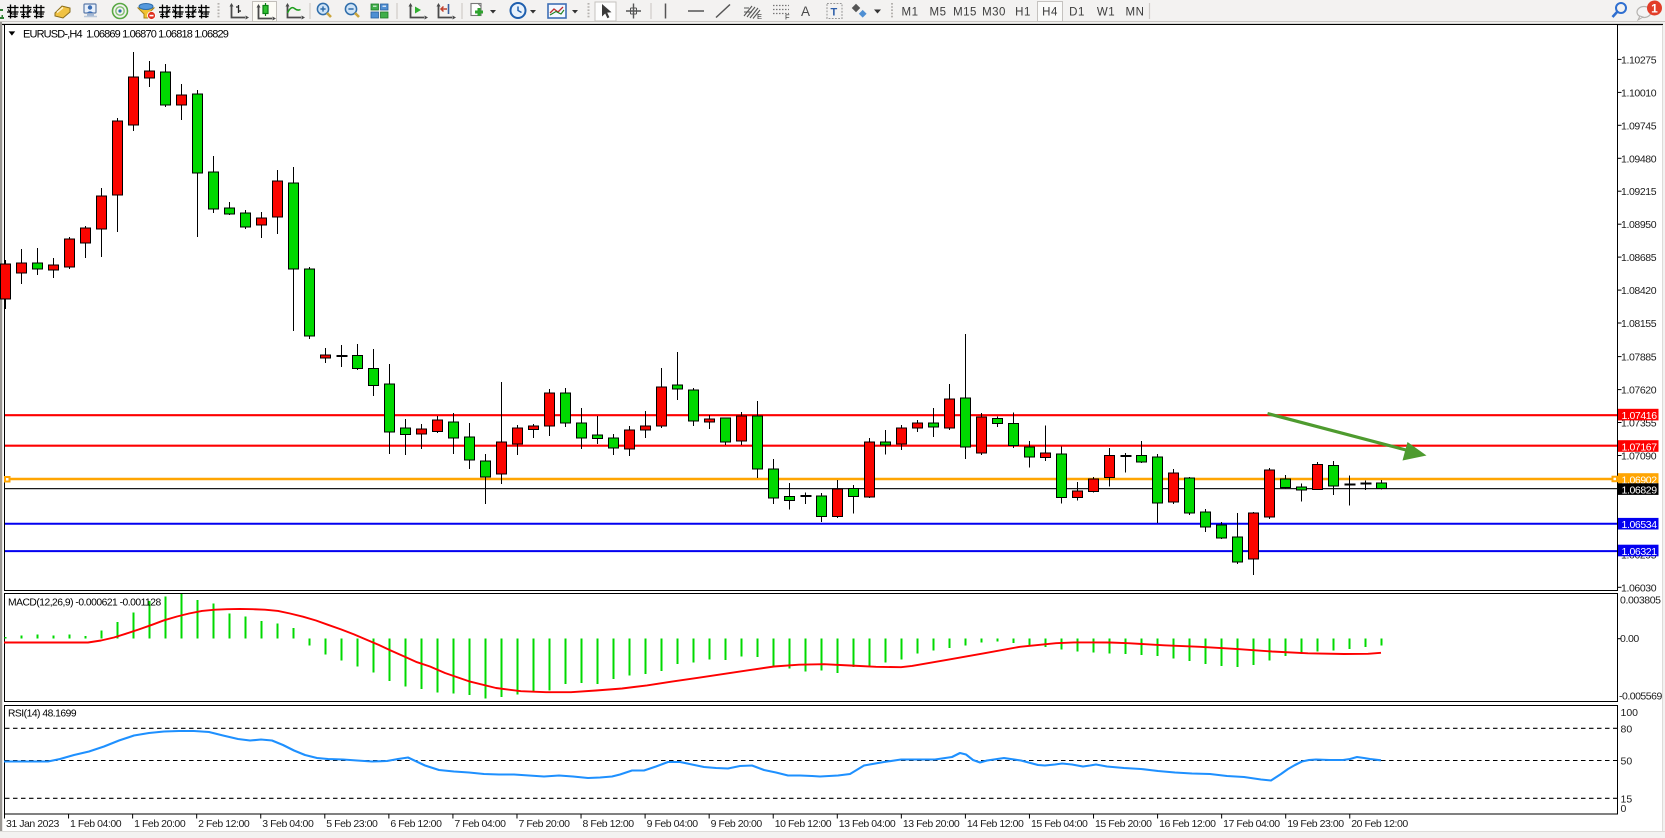 This screenshot has width=1665, height=838. I want to click on svg-text: 1.08155, so click(1639, 324).